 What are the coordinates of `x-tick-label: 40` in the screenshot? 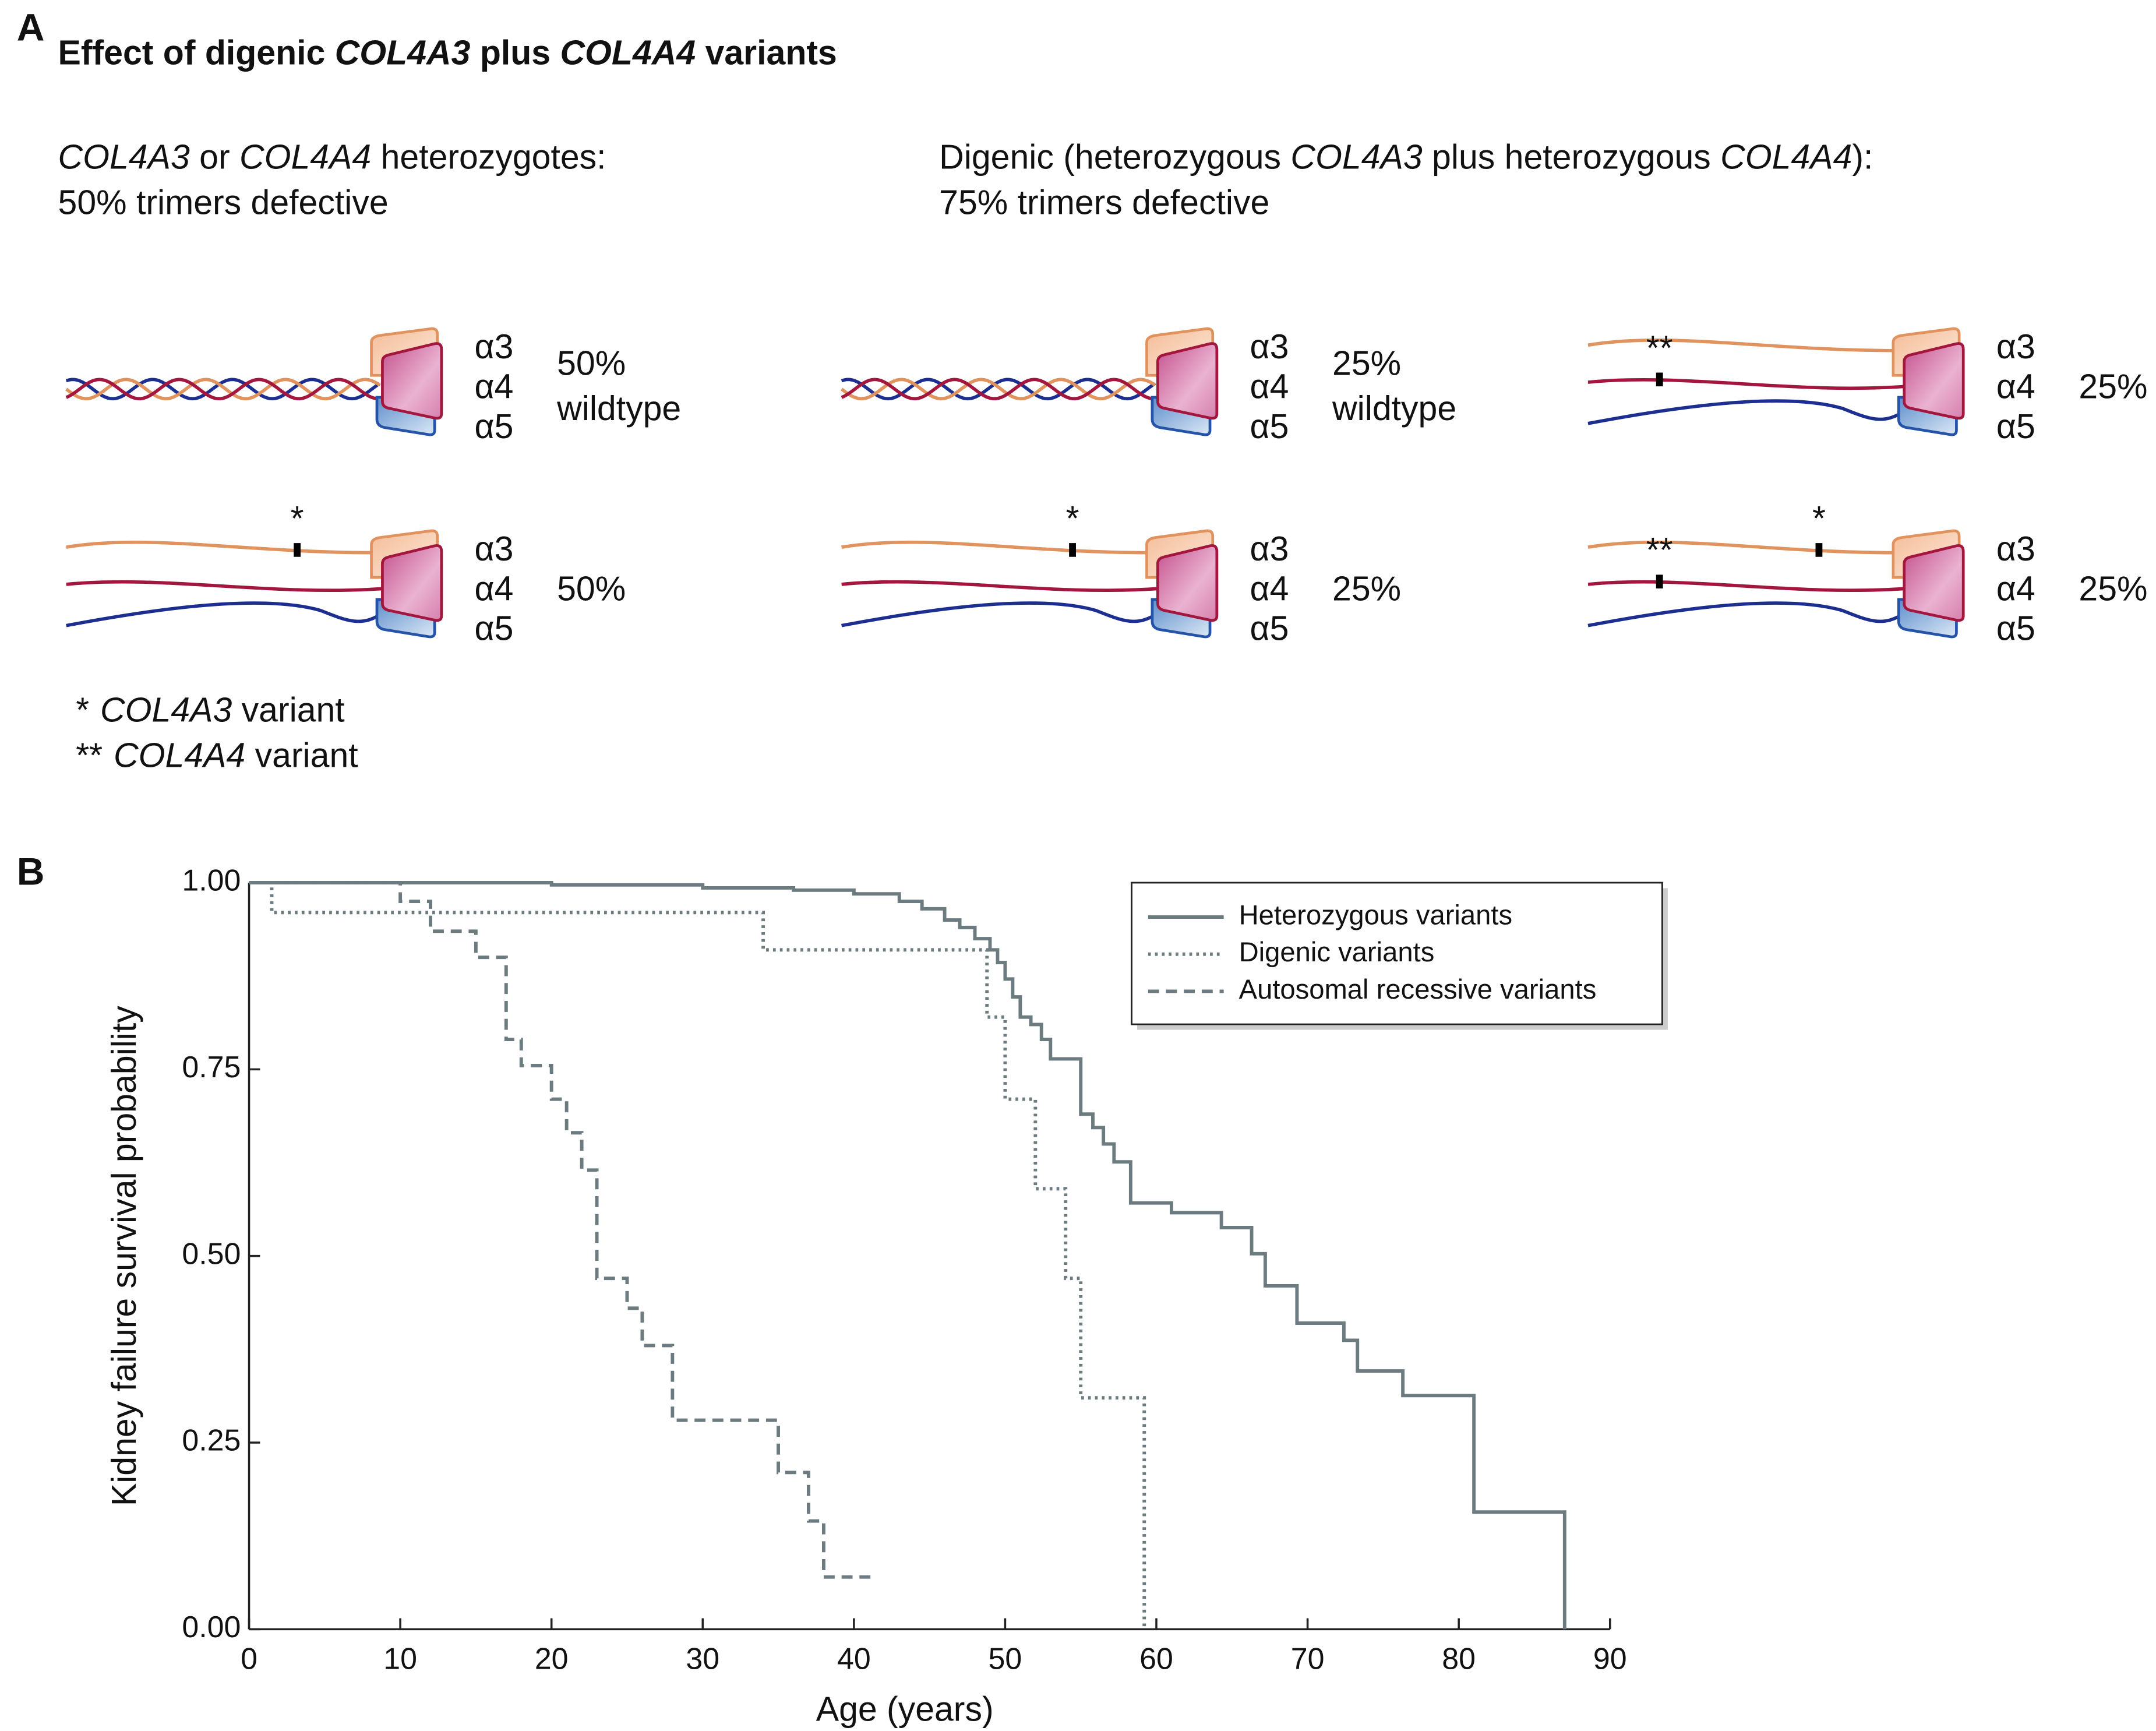 It's located at (854, 1659).